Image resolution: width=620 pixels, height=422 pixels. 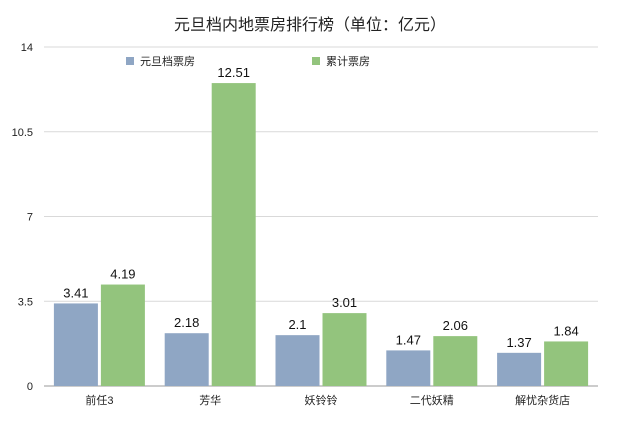 I want to click on legend-label-0: 元旦档票房, so click(x=167, y=61).